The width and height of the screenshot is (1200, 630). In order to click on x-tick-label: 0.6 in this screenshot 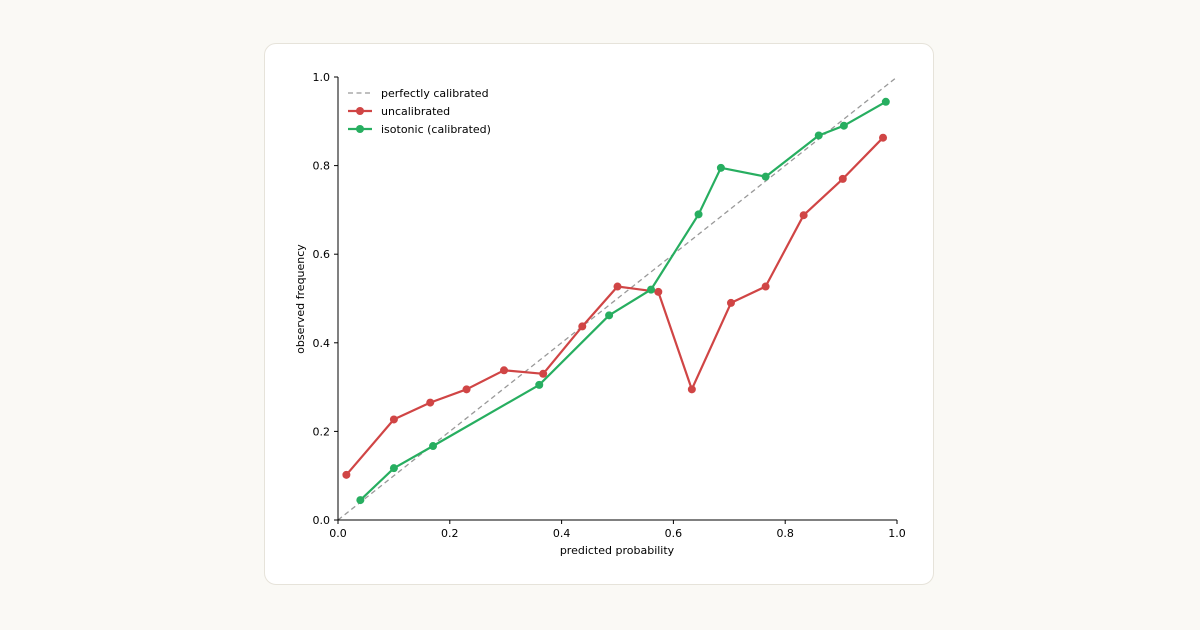, I will do `click(674, 533)`.